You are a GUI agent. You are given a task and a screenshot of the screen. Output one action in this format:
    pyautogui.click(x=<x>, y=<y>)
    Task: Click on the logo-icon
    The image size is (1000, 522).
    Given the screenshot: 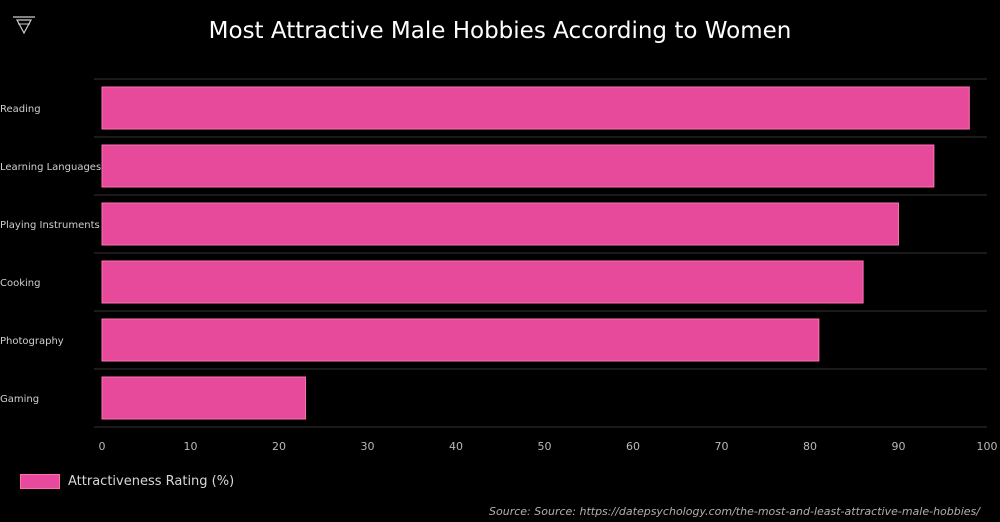 What is the action you would take?
    pyautogui.click(x=24, y=25)
    